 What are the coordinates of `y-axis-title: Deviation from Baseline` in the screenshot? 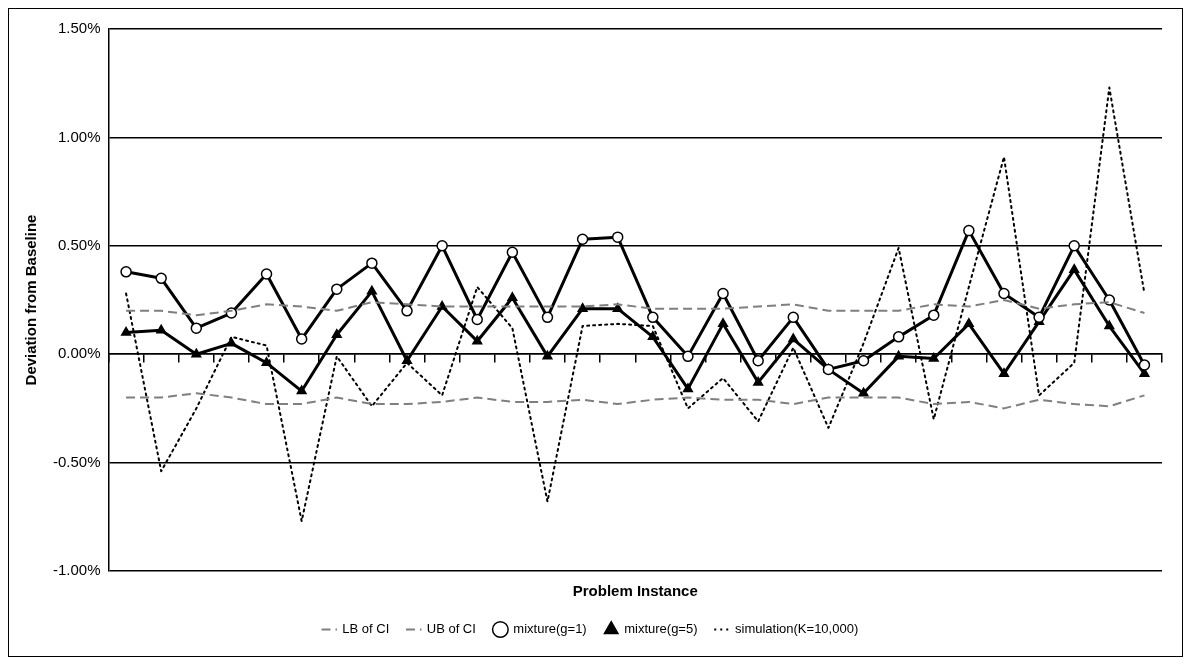 It's located at (31, 300).